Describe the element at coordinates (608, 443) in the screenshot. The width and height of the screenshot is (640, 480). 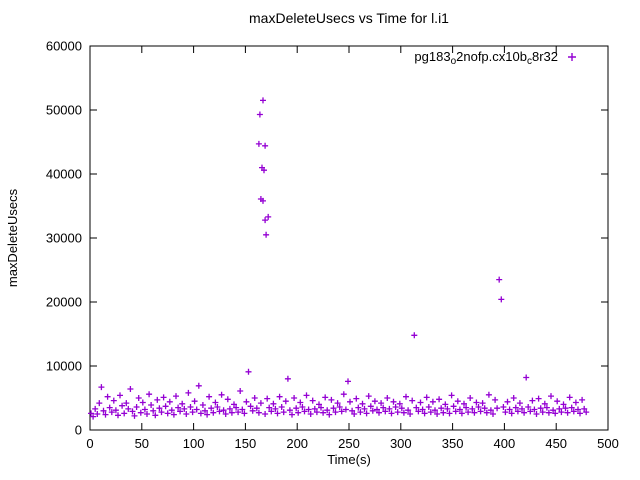
I see `x-tick-label: 500` at that location.